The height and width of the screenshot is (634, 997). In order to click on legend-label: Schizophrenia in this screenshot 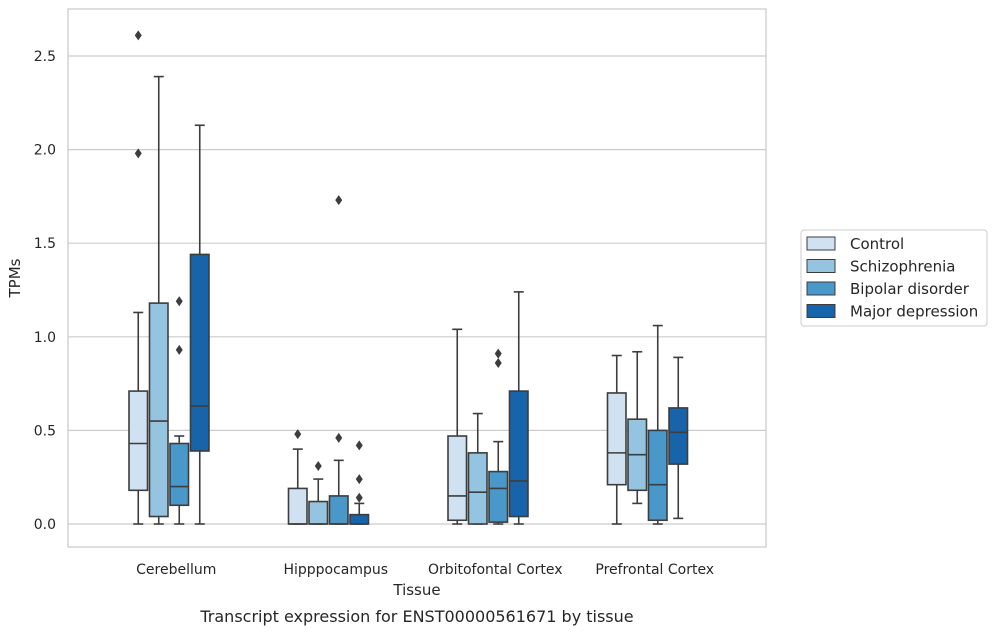, I will do `click(902, 267)`.